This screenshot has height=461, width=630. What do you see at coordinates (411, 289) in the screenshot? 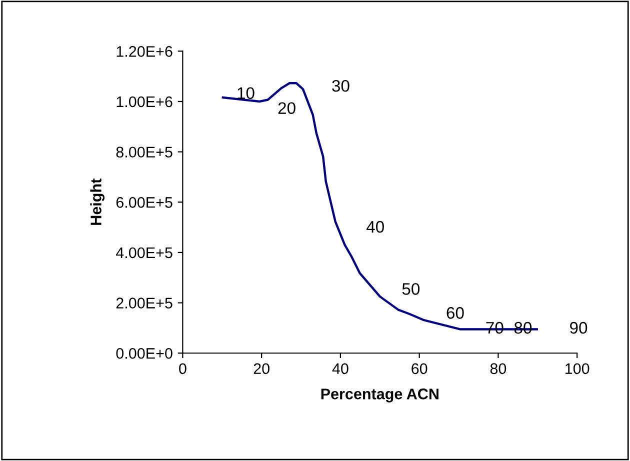
I see `annotation: 50` at bounding box center [411, 289].